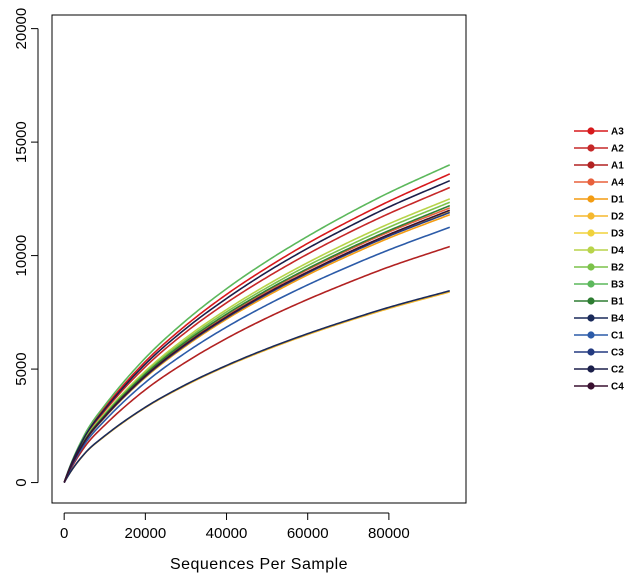 The height and width of the screenshot is (582, 643). Describe the element at coordinates (599, 285) in the screenshot. I see `legend-item: B3` at that location.